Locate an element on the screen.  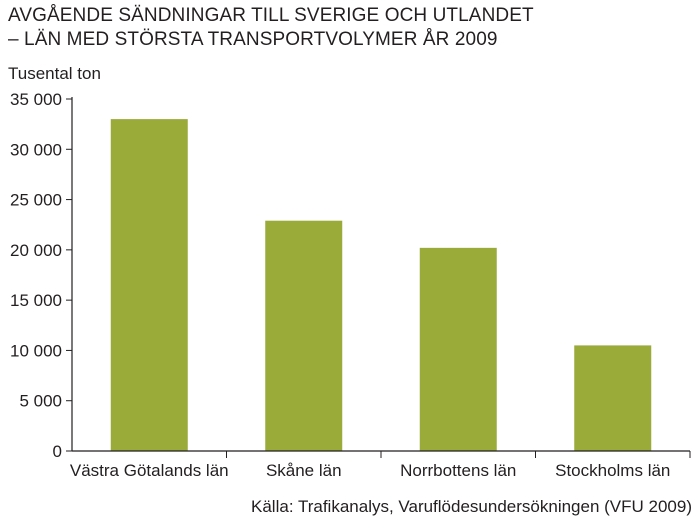
y-tick-label: 25 000 is located at coordinates (36, 200).